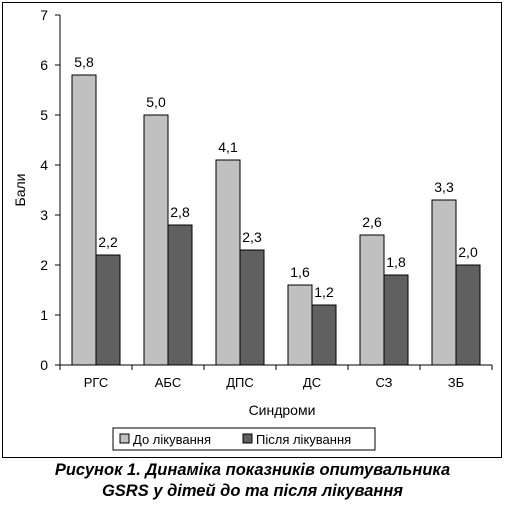  Describe the element at coordinates (44, 215) in the screenshot. I see `y-tick-label: 3` at that location.